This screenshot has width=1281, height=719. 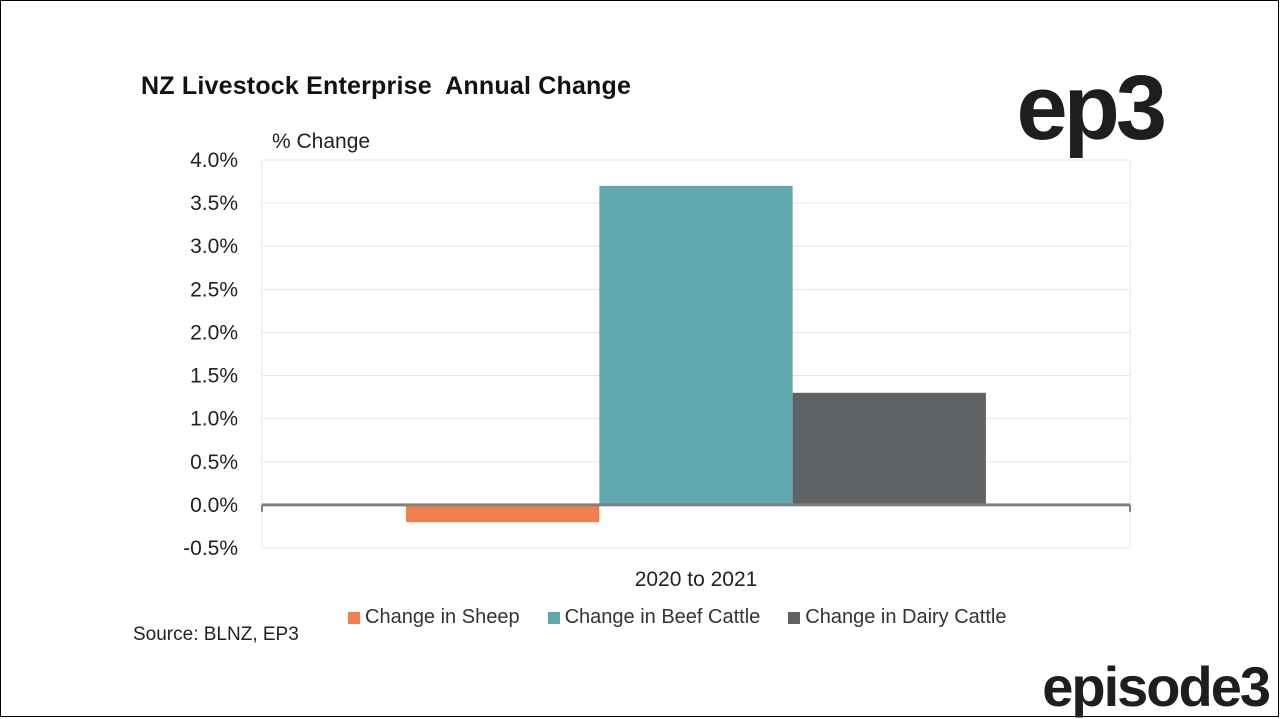 I want to click on bar-change-in-sheep, so click(x=503, y=513).